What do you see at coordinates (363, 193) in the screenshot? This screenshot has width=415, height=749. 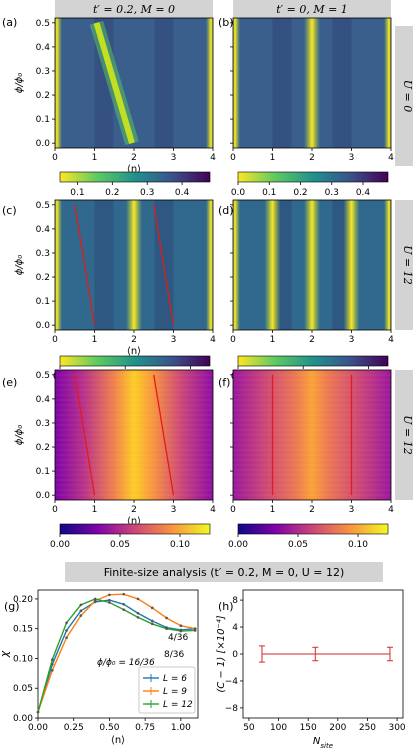 I see `colorbar-tick-label: 0.4` at bounding box center [363, 193].